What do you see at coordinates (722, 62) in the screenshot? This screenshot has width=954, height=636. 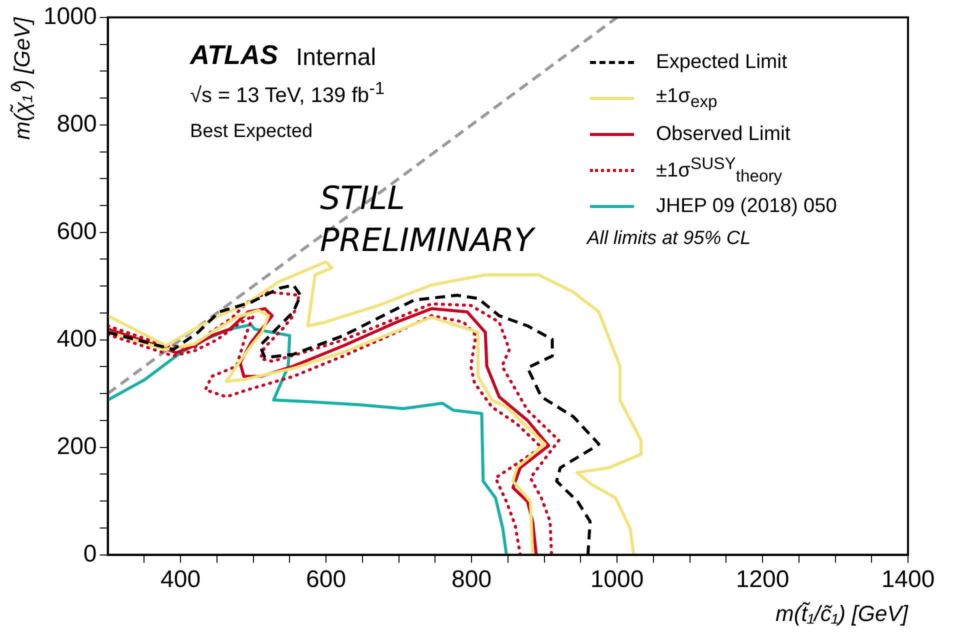 I see `legend-label: Expected Limit` at bounding box center [722, 62].